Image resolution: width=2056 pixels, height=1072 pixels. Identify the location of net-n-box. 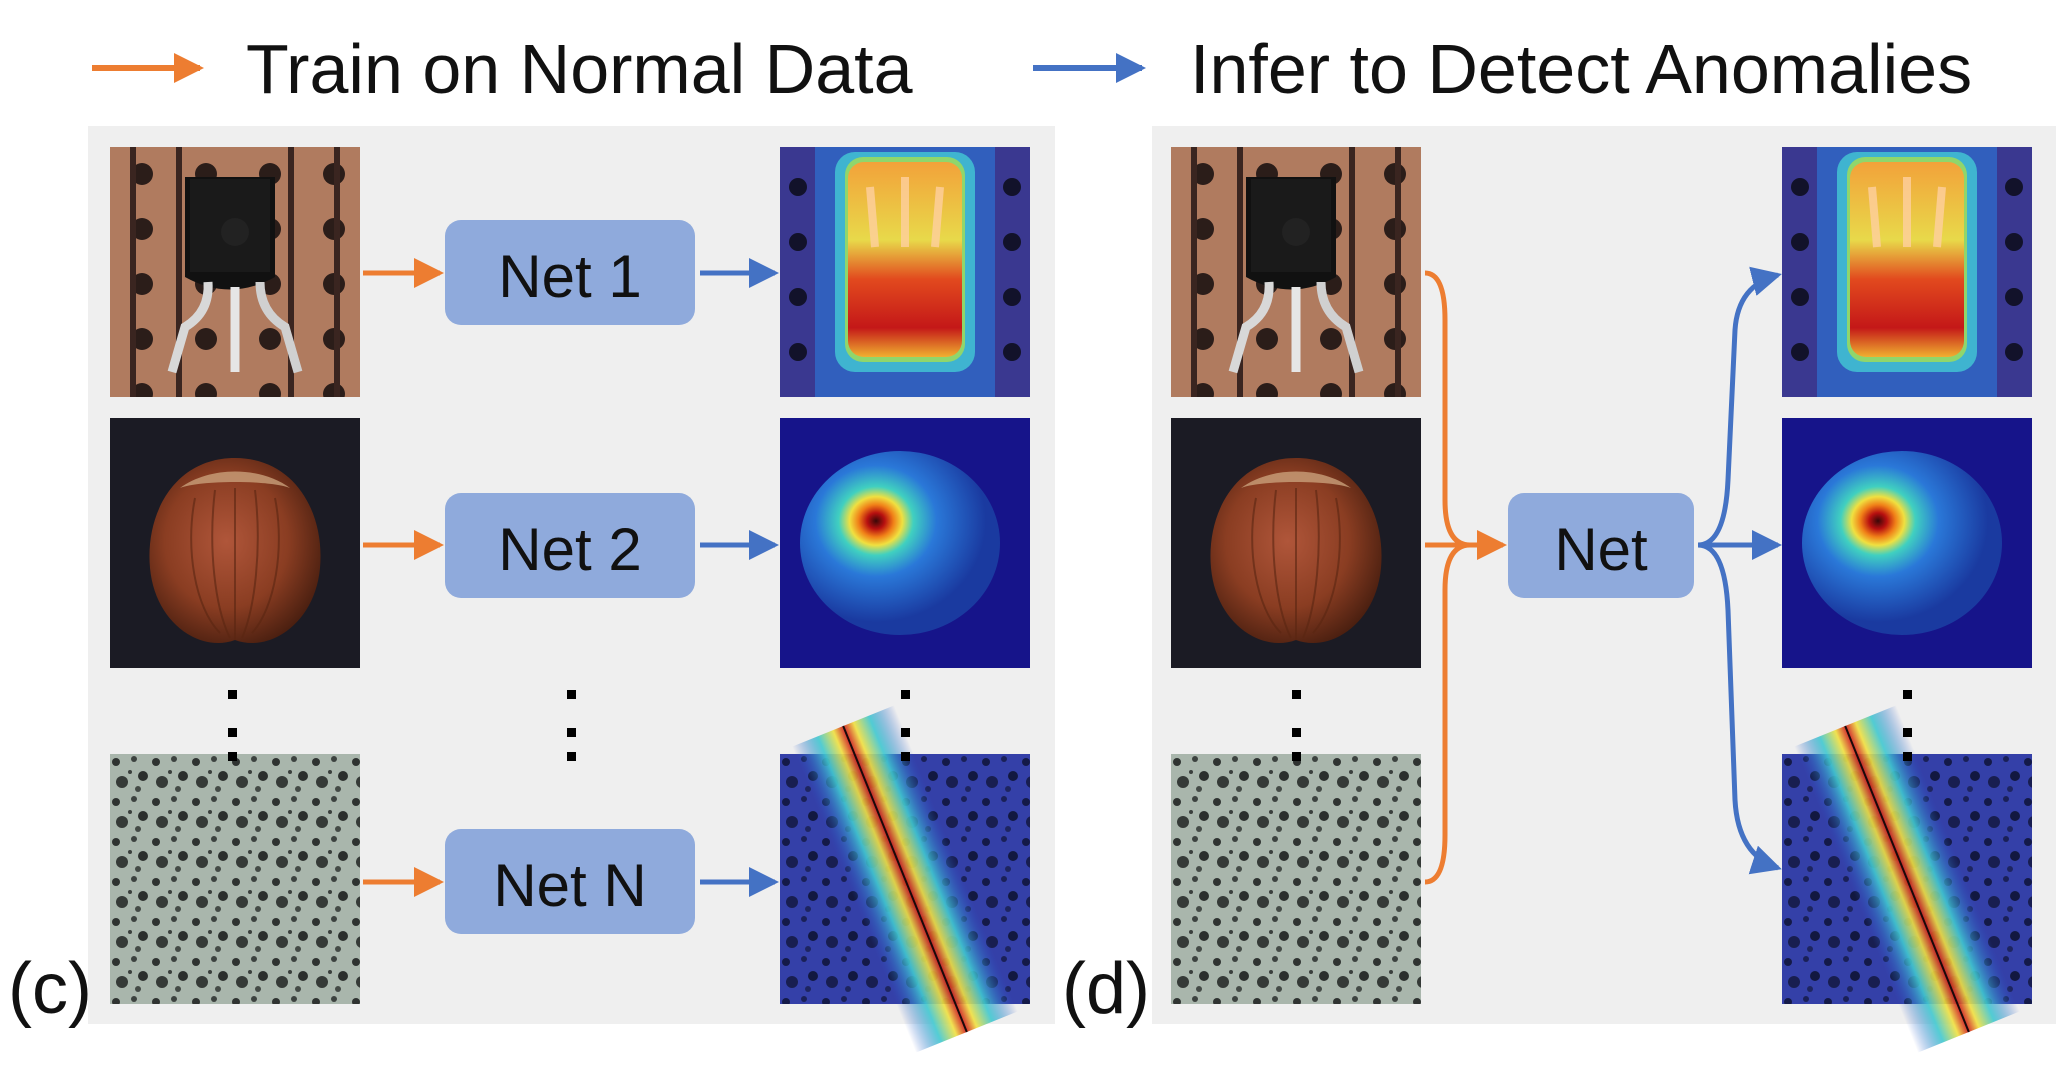
(570, 881).